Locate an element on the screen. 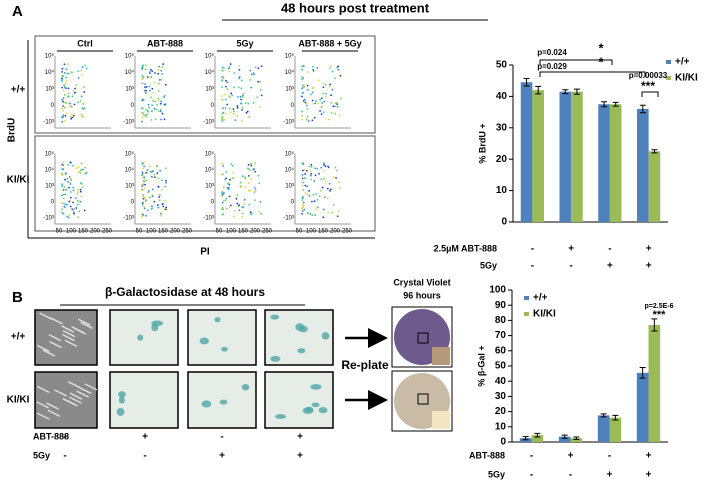 Image resolution: width=705 pixels, height=484 pixels. flow-y-tick: 10⁵ is located at coordinates (50, 154).